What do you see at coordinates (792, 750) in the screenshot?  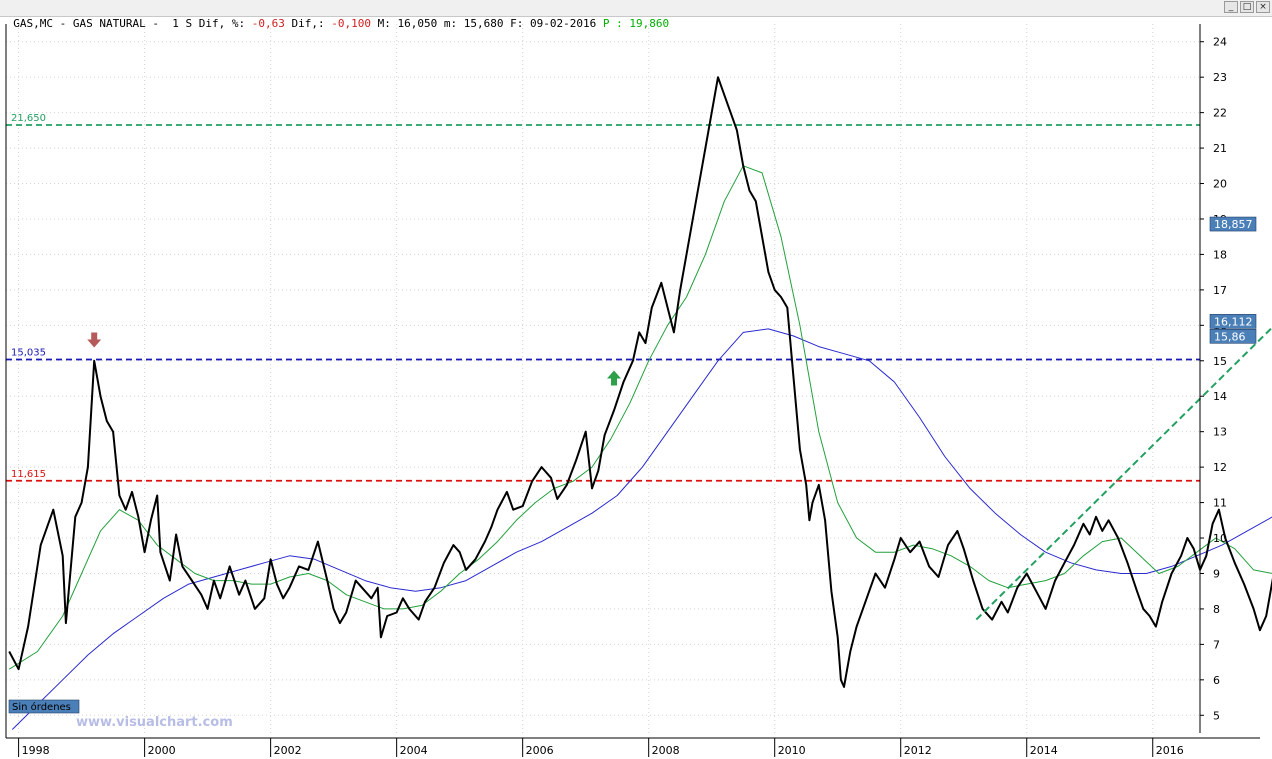 I see `x-tick-label: 2010` at bounding box center [792, 750].